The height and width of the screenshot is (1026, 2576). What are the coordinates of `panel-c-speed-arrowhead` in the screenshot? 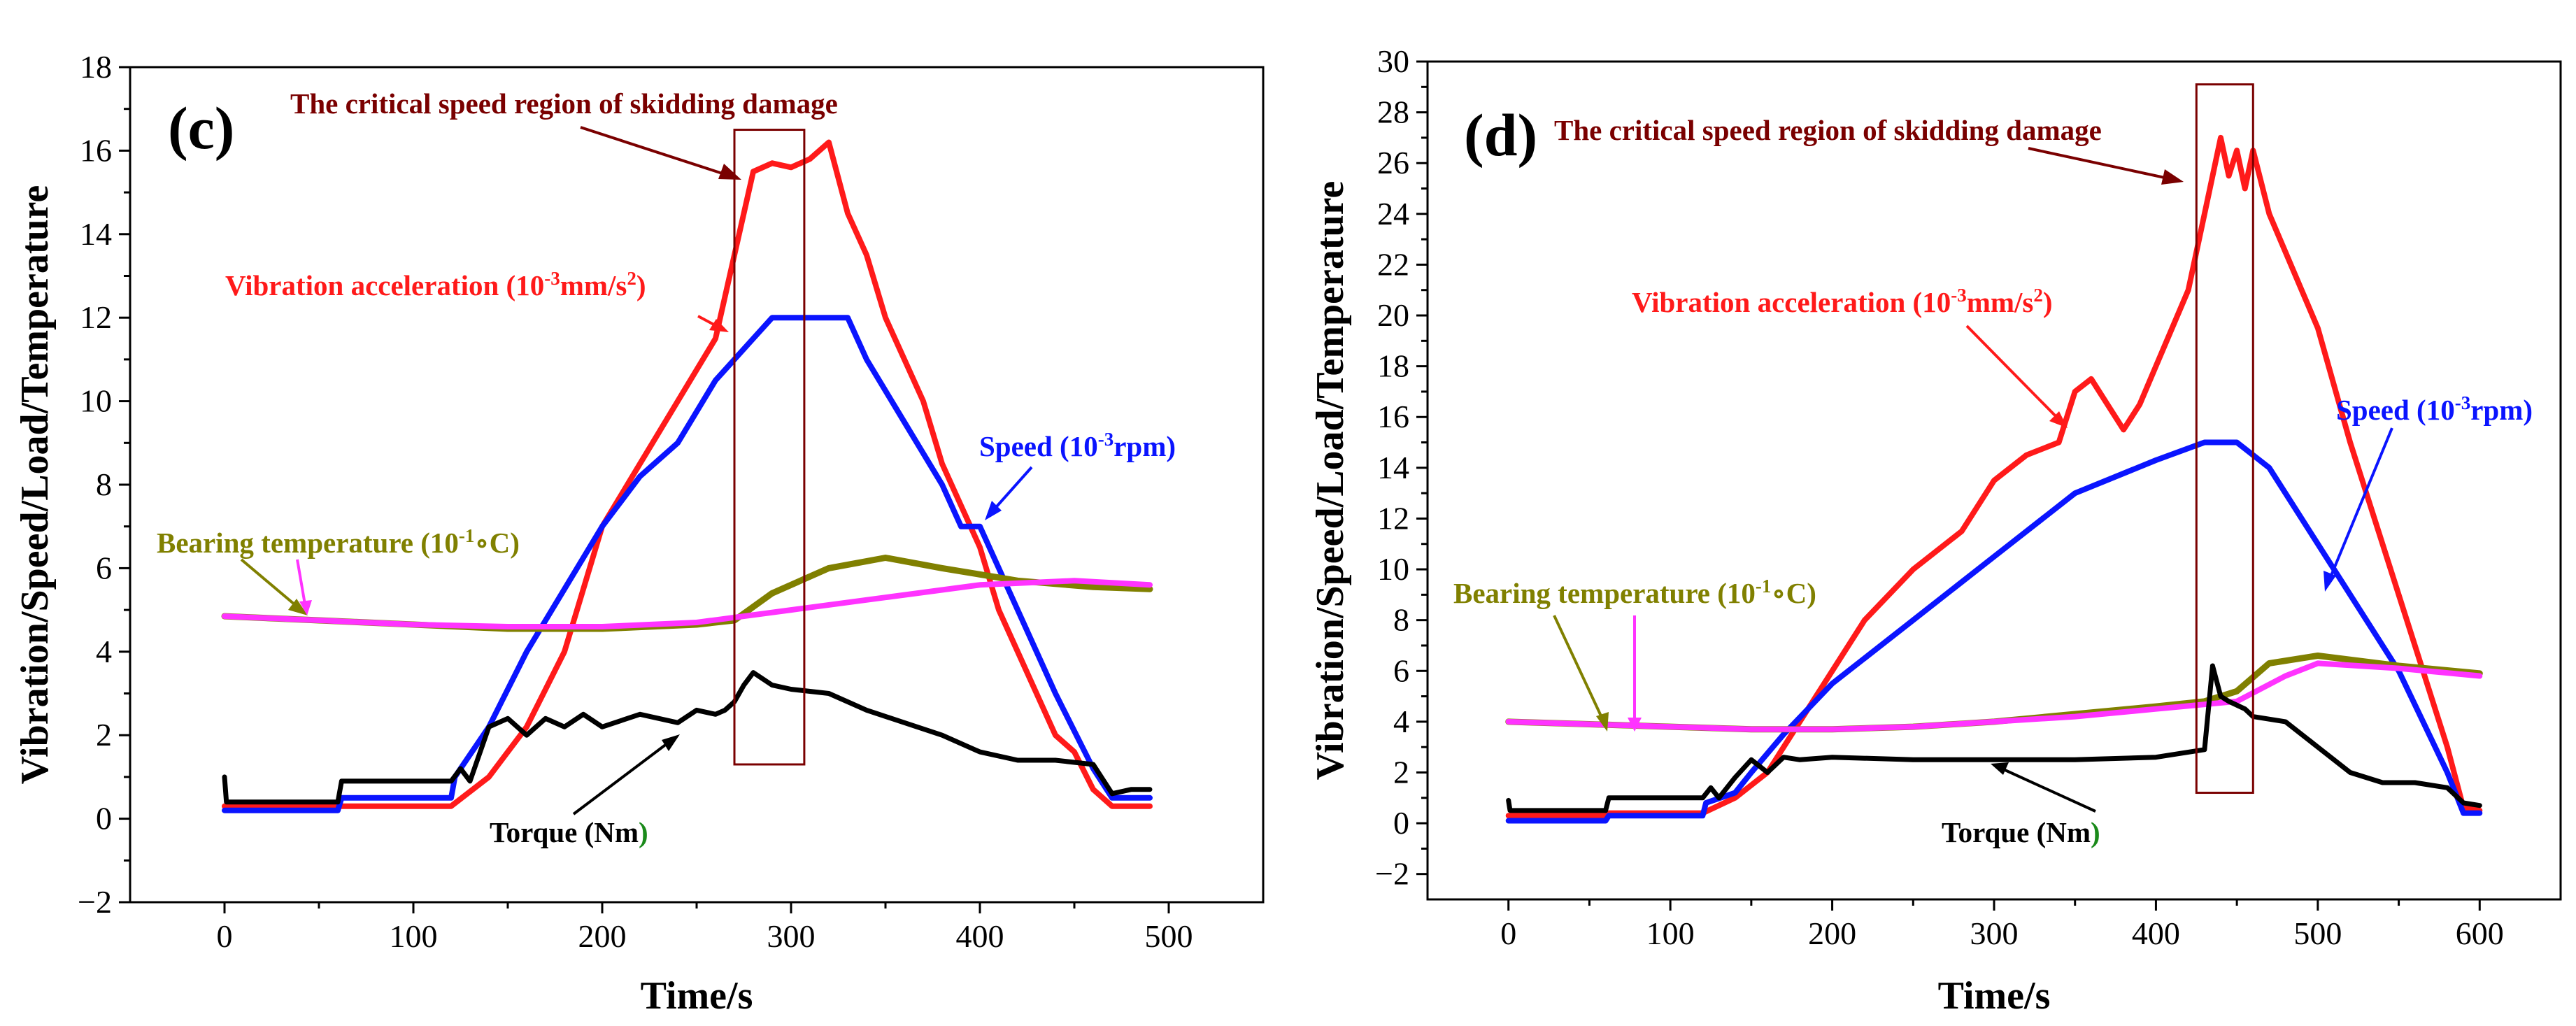 It's located at (993, 510).